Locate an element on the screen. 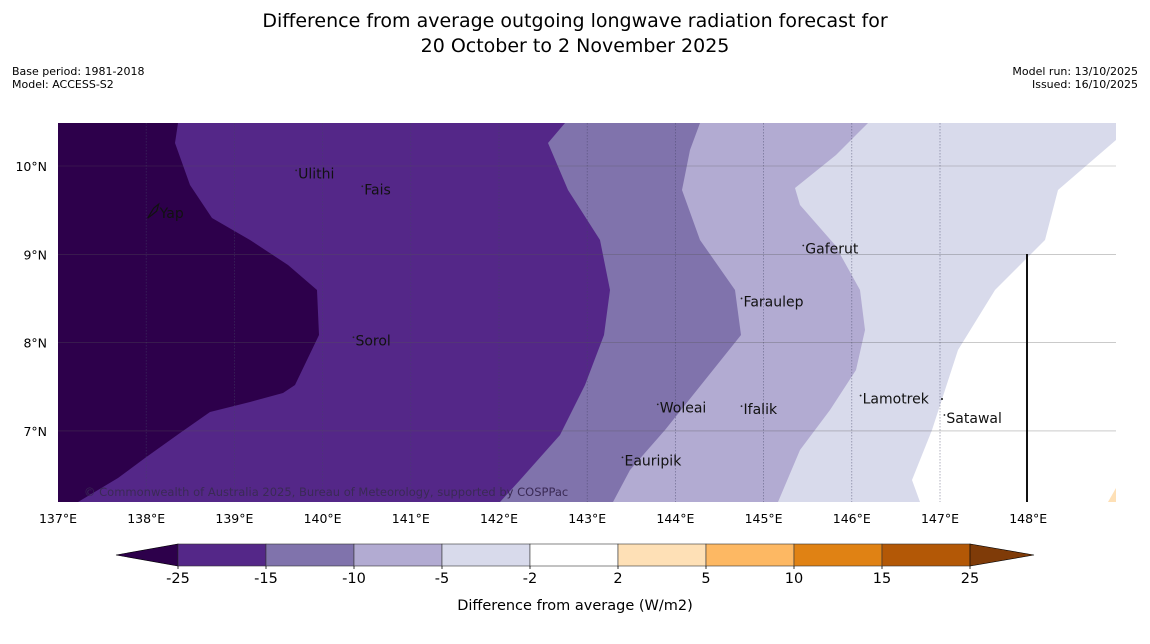 The image size is (1150, 644). colorbar-tick-label: 25 is located at coordinates (970, 579).